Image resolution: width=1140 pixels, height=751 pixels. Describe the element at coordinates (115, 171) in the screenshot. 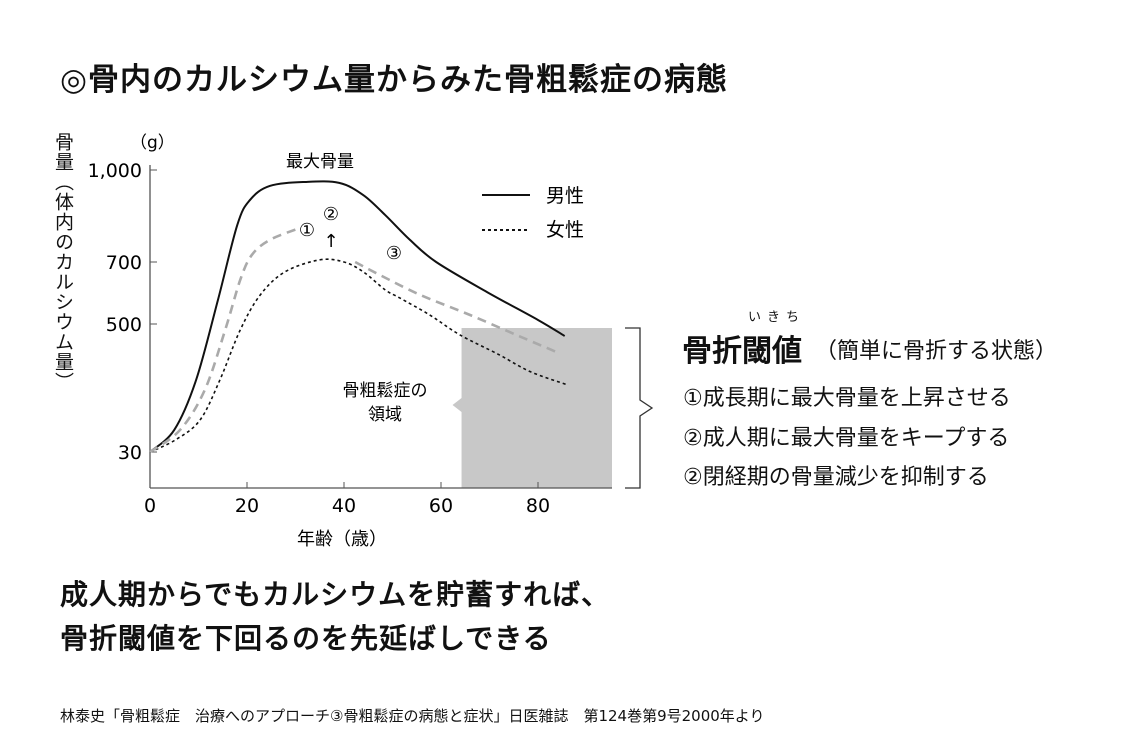

I see `y-tick-label: 1,000` at that location.